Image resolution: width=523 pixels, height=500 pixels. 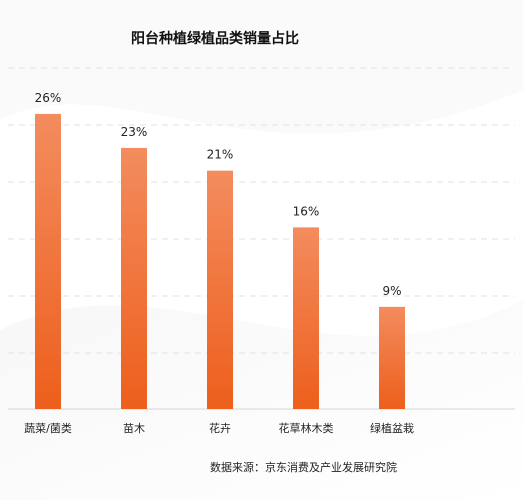 I want to click on category-label-4: 花草林木类, so click(x=306, y=428).